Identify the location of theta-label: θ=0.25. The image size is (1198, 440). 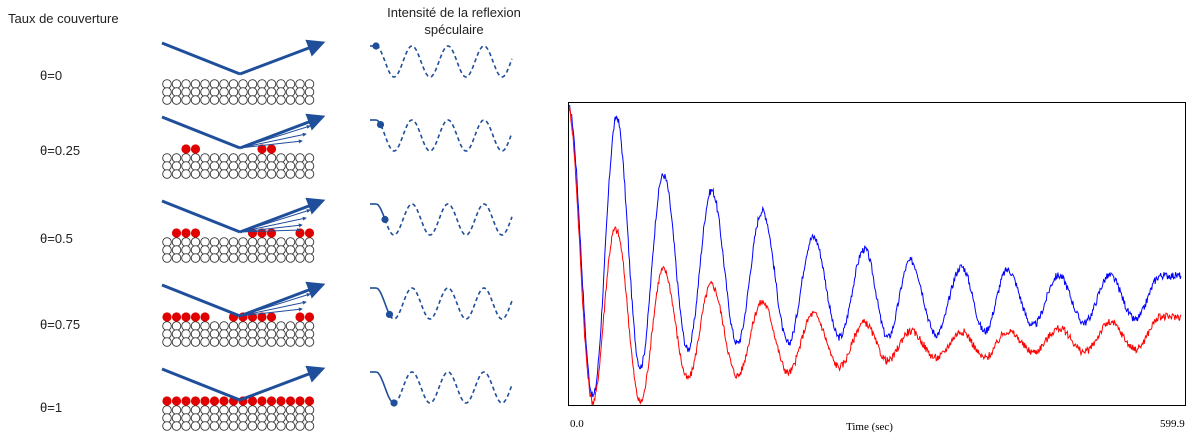
(60, 150).